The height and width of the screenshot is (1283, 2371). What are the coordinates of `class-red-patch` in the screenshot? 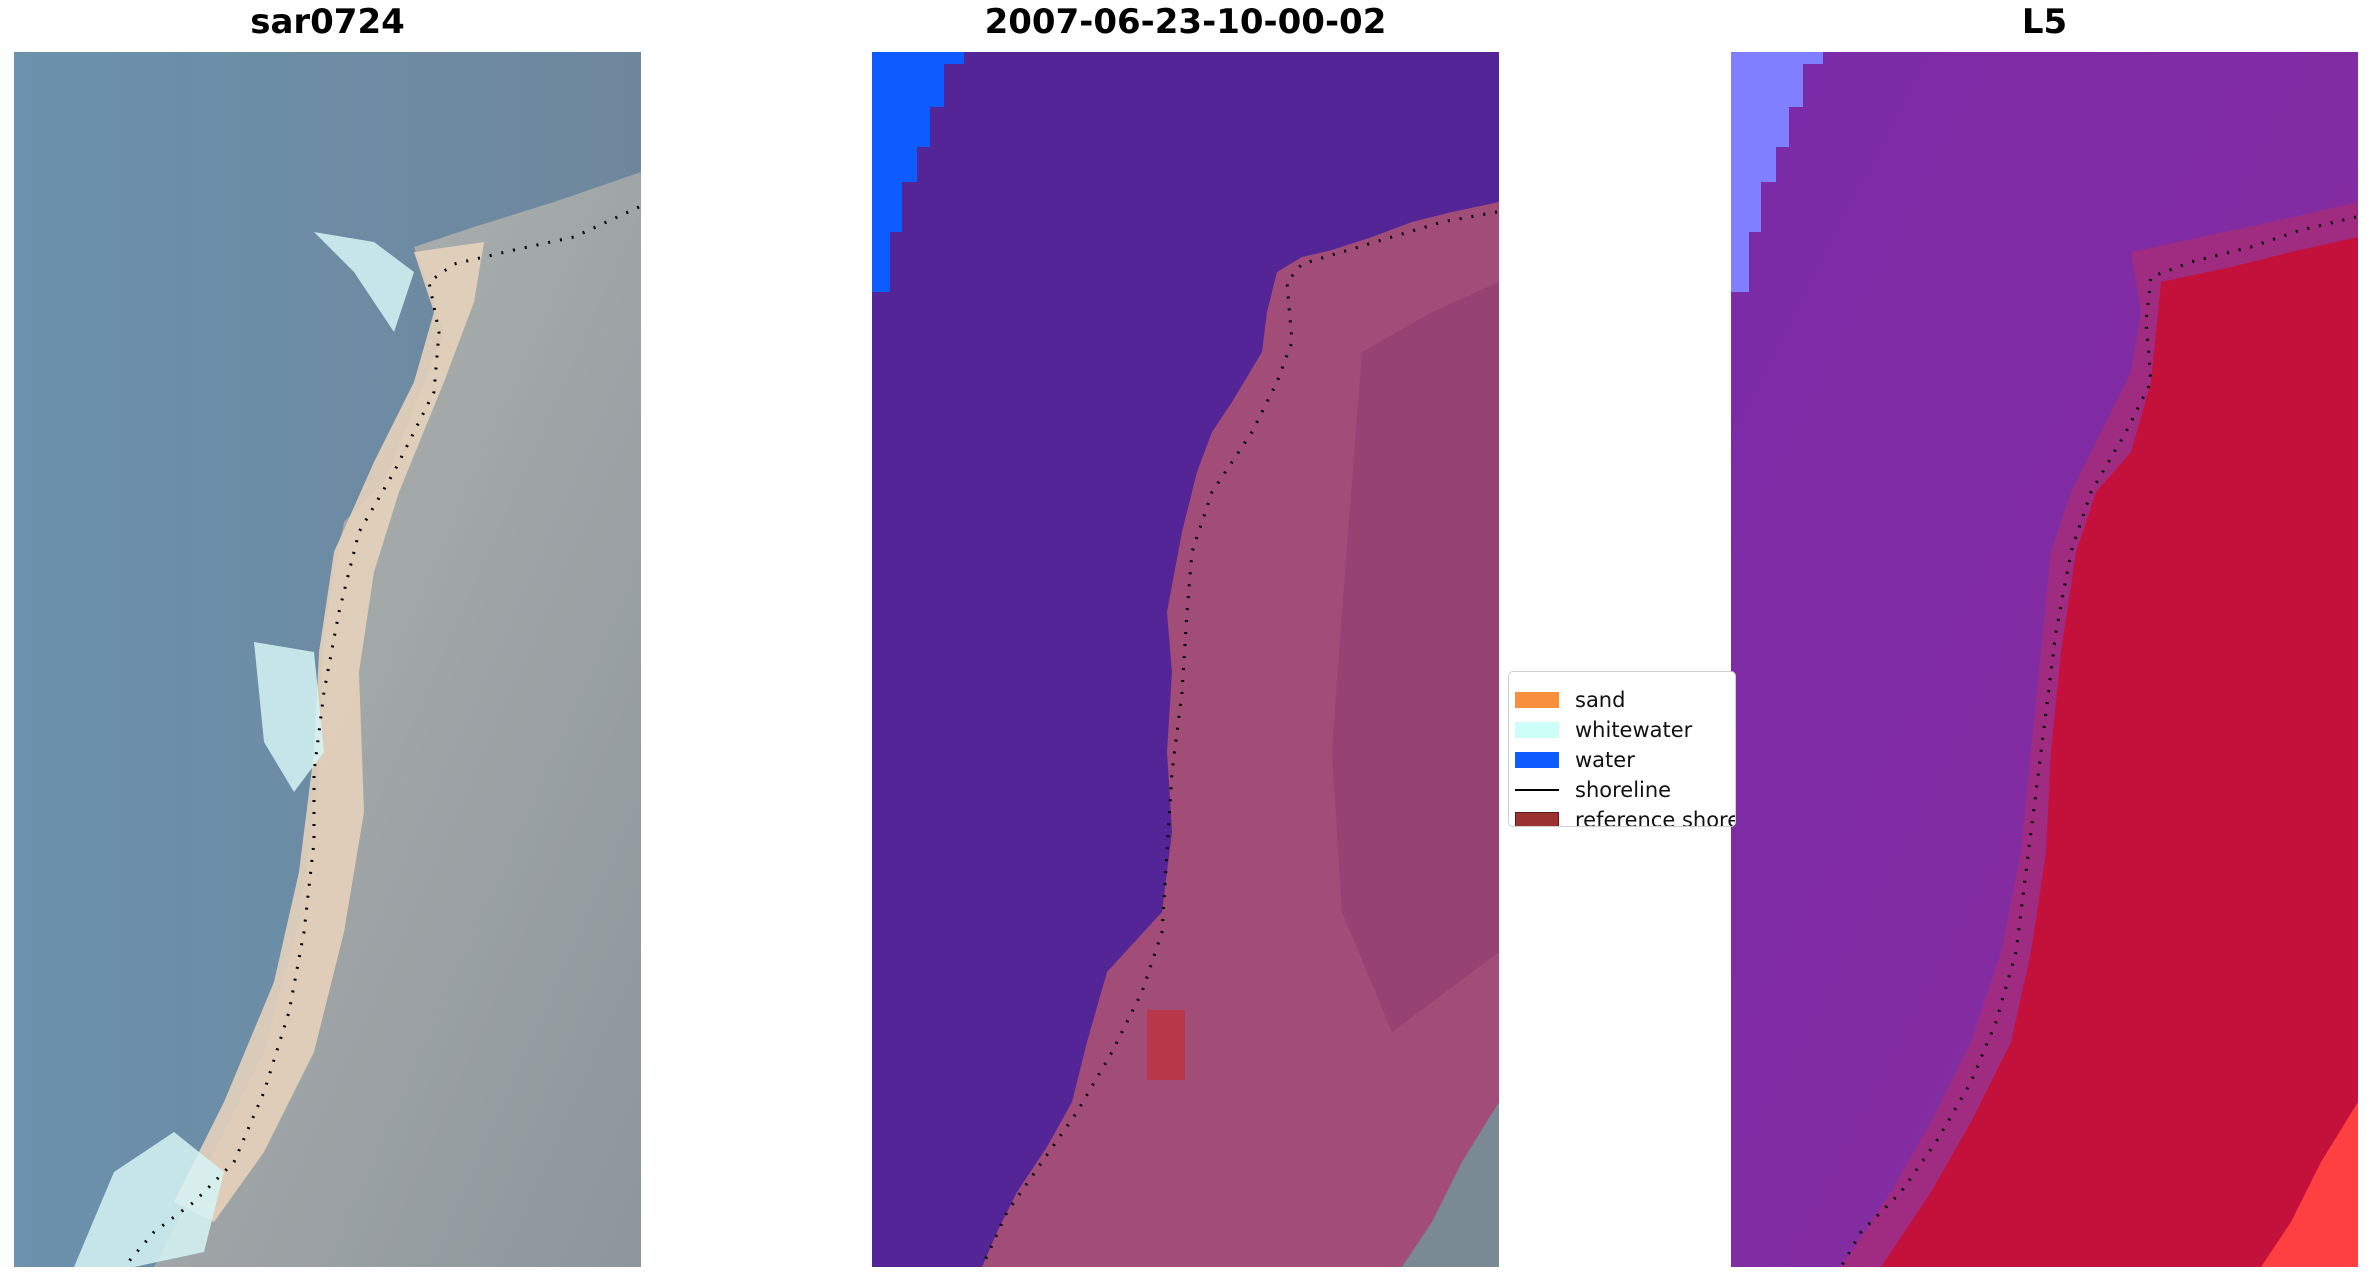 It's located at (1166, 1045).